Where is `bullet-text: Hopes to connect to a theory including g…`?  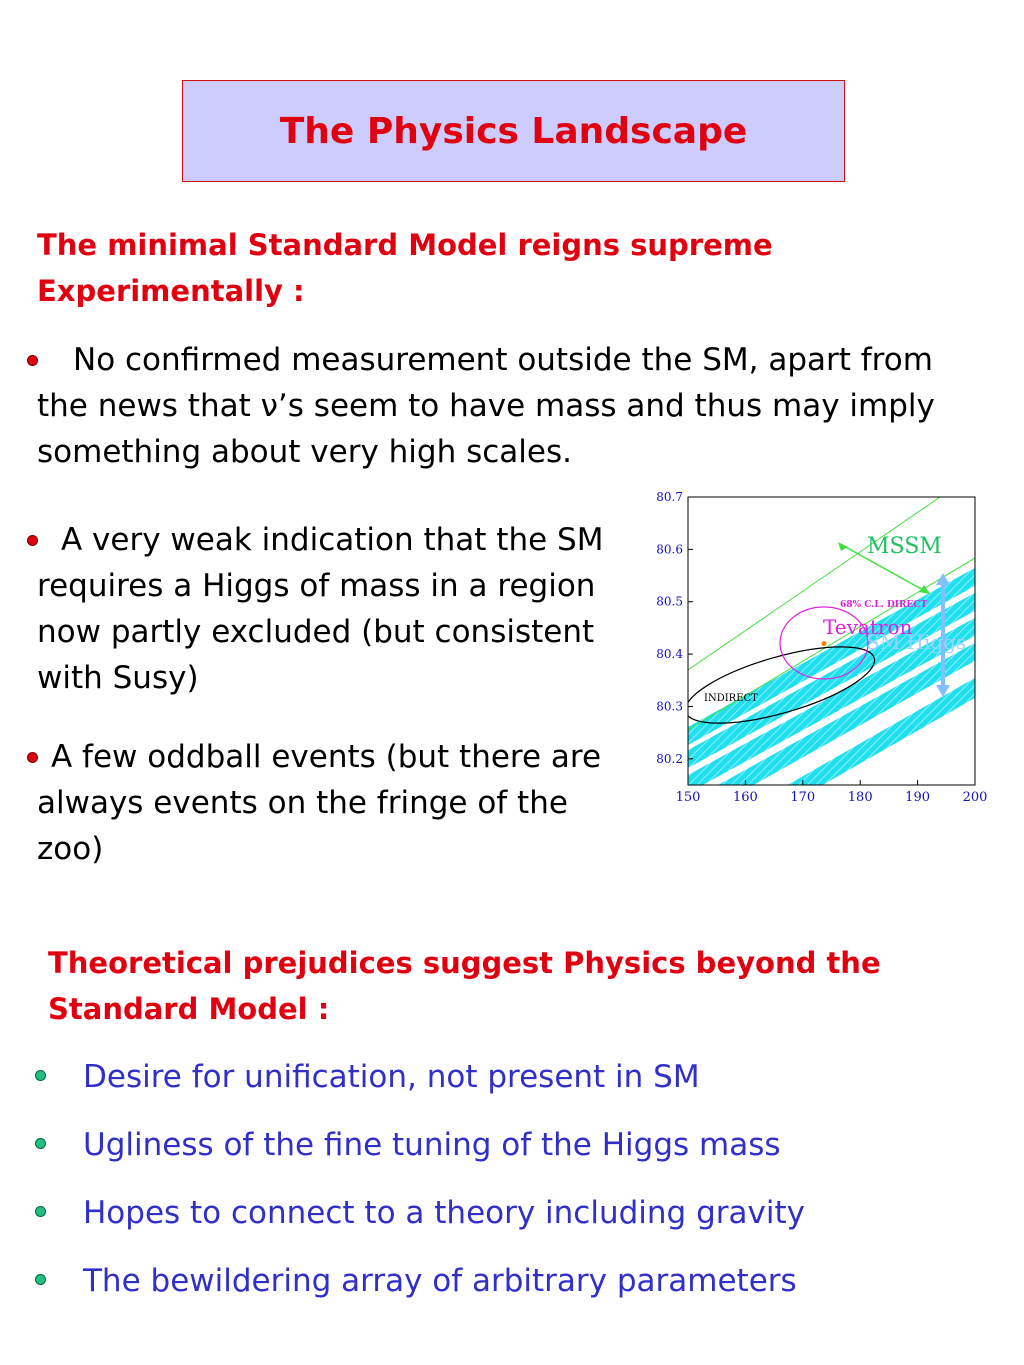
bullet-text: Hopes to connect to a theory including g… is located at coordinates (444, 1213).